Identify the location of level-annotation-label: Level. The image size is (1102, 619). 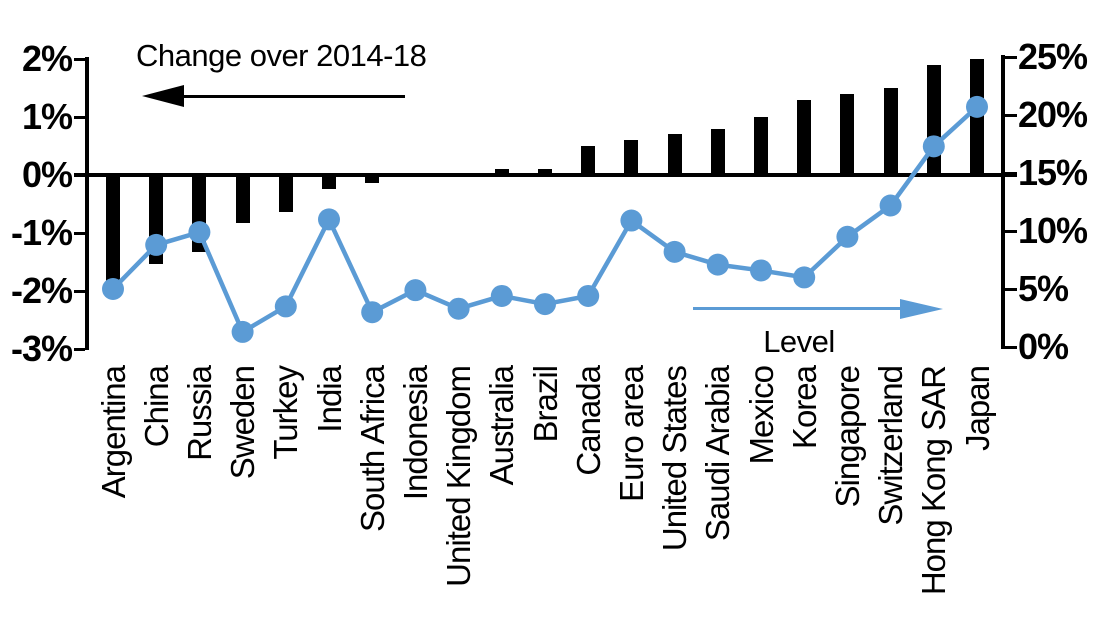
(799, 341).